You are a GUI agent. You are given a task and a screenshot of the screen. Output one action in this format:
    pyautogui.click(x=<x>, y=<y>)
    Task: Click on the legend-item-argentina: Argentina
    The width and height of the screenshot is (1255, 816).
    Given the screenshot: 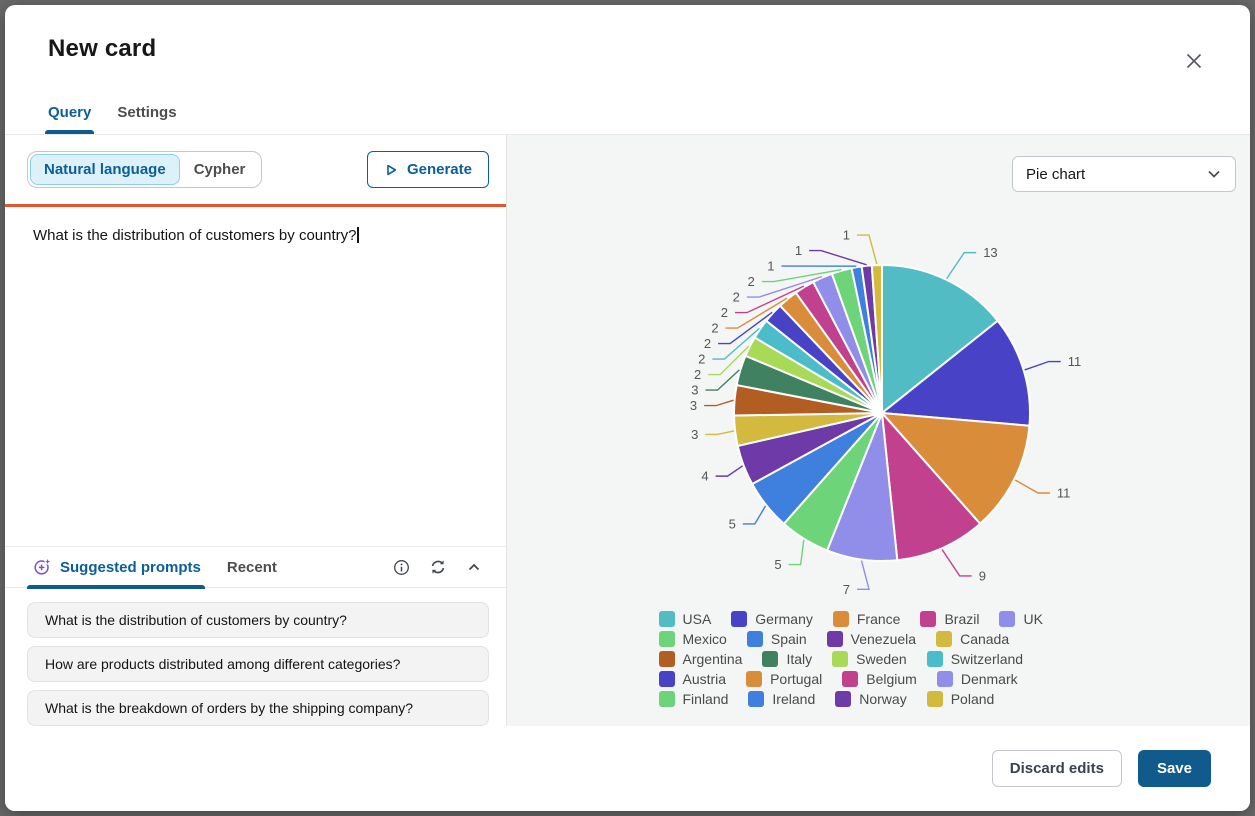 What is the action you would take?
    pyautogui.click(x=700, y=659)
    